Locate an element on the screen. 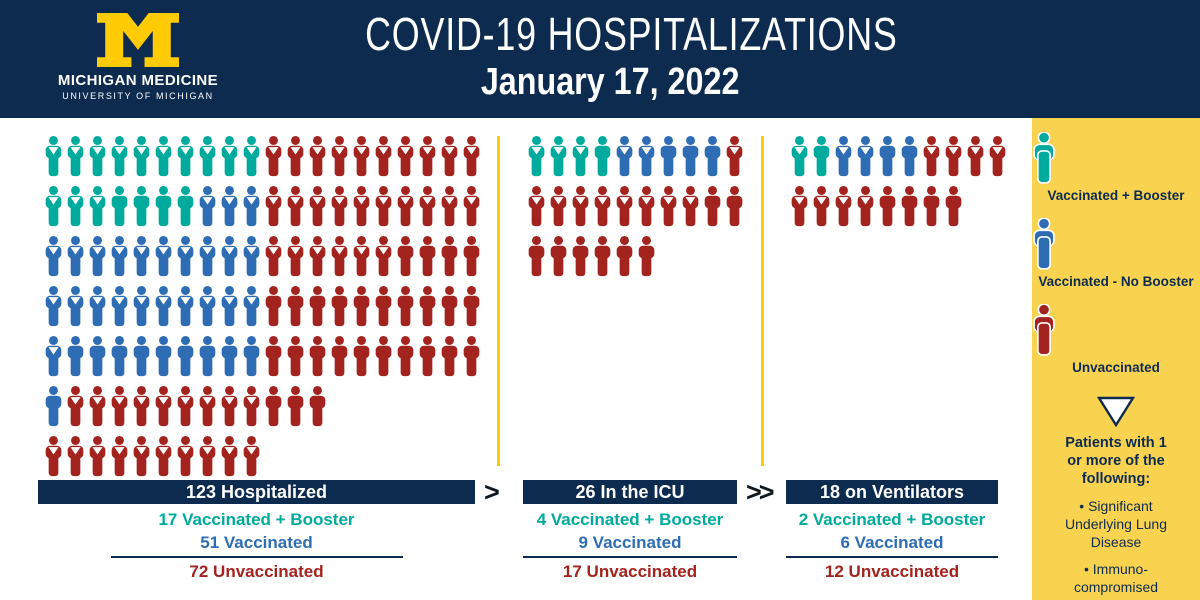  stat-vaccinated: 9 Vaccinated is located at coordinates (630, 542).